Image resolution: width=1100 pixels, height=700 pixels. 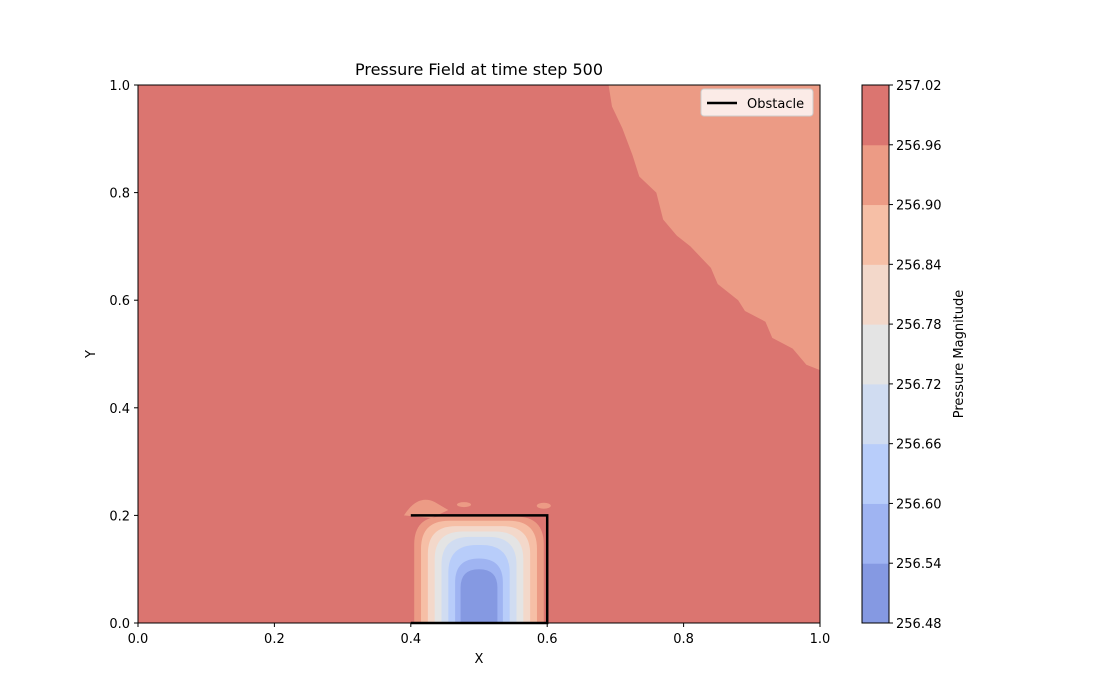 I want to click on colorbar-tick-label: 257.02, so click(x=919, y=86).